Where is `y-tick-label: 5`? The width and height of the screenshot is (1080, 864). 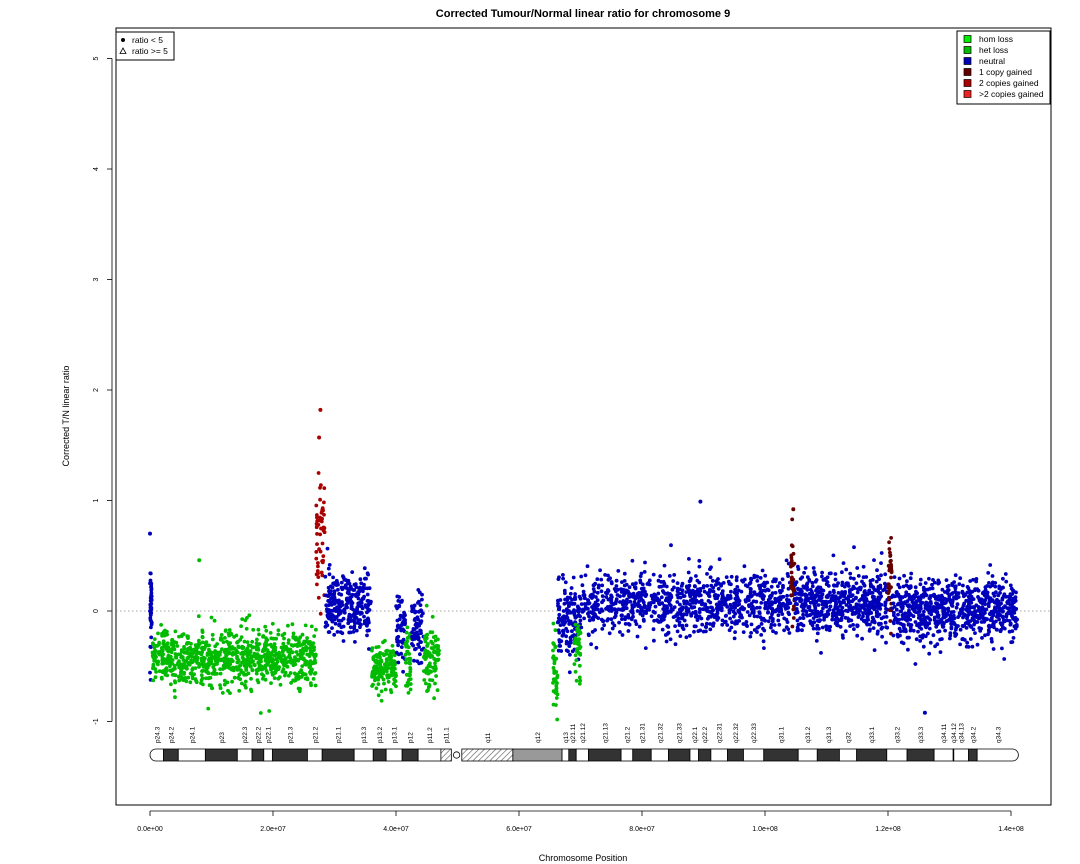
y-tick-label: 5 is located at coordinates (96, 58).